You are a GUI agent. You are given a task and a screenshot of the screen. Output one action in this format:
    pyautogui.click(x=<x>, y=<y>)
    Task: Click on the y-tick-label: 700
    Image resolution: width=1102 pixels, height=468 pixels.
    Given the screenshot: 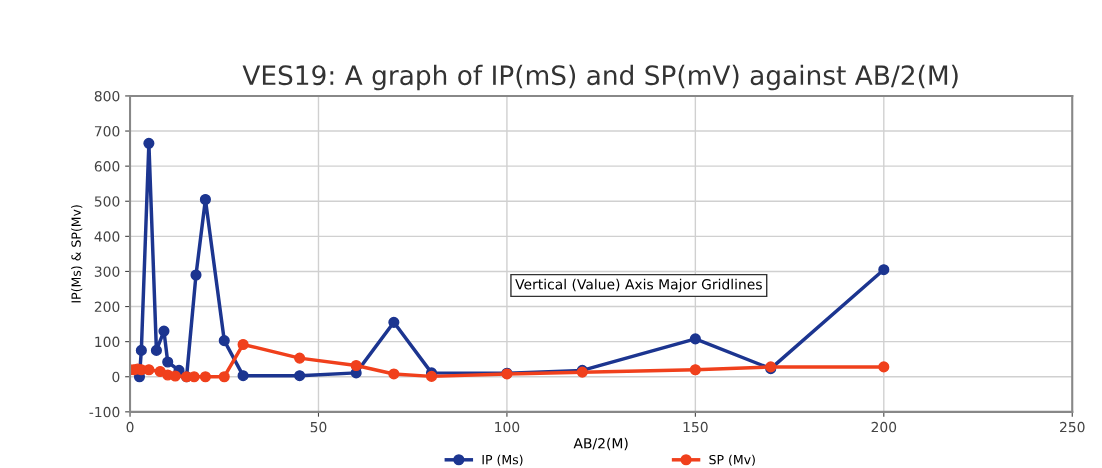 What is the action you would take?
    pyautogui.click(x=107, y=131)
    